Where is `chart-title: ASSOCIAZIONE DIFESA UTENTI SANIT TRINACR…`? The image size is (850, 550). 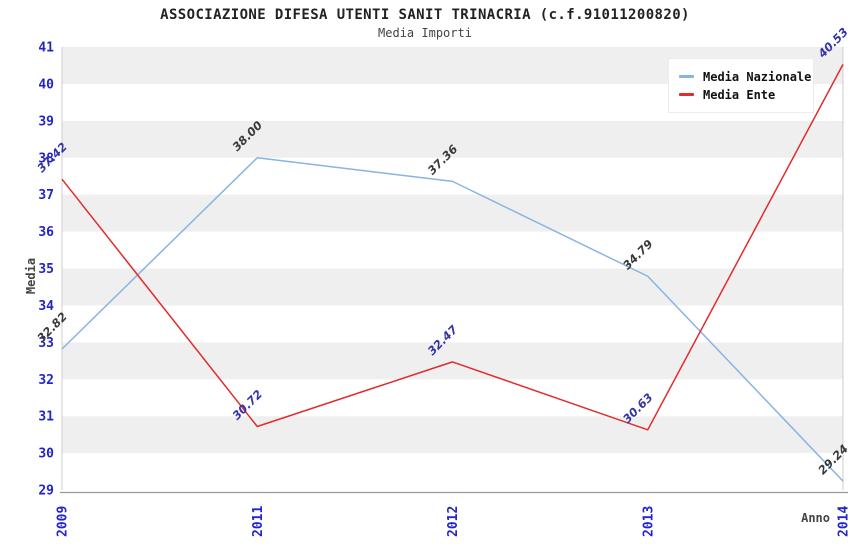
chart-title: ASSOCIAZIONE DIFESA UTENTI SANIT TRINACR… is located at coordinates (425, 15).